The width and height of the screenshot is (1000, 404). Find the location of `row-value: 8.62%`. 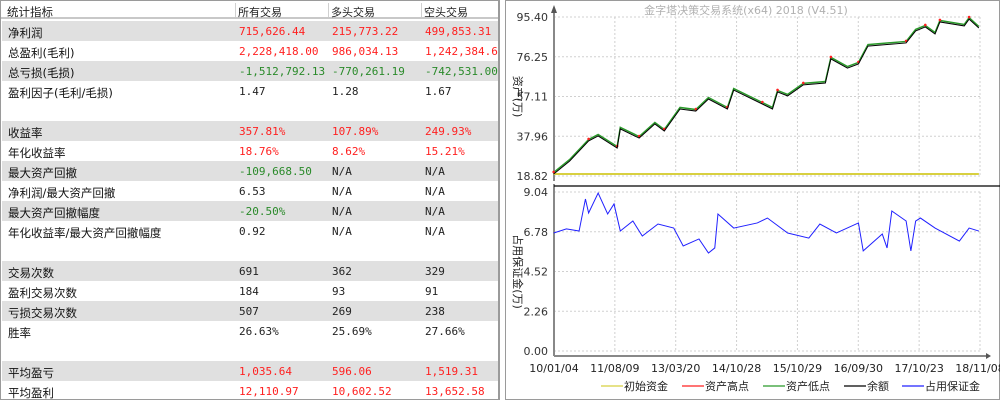

row-value: 8.62% is located at coordinates (349, 151).